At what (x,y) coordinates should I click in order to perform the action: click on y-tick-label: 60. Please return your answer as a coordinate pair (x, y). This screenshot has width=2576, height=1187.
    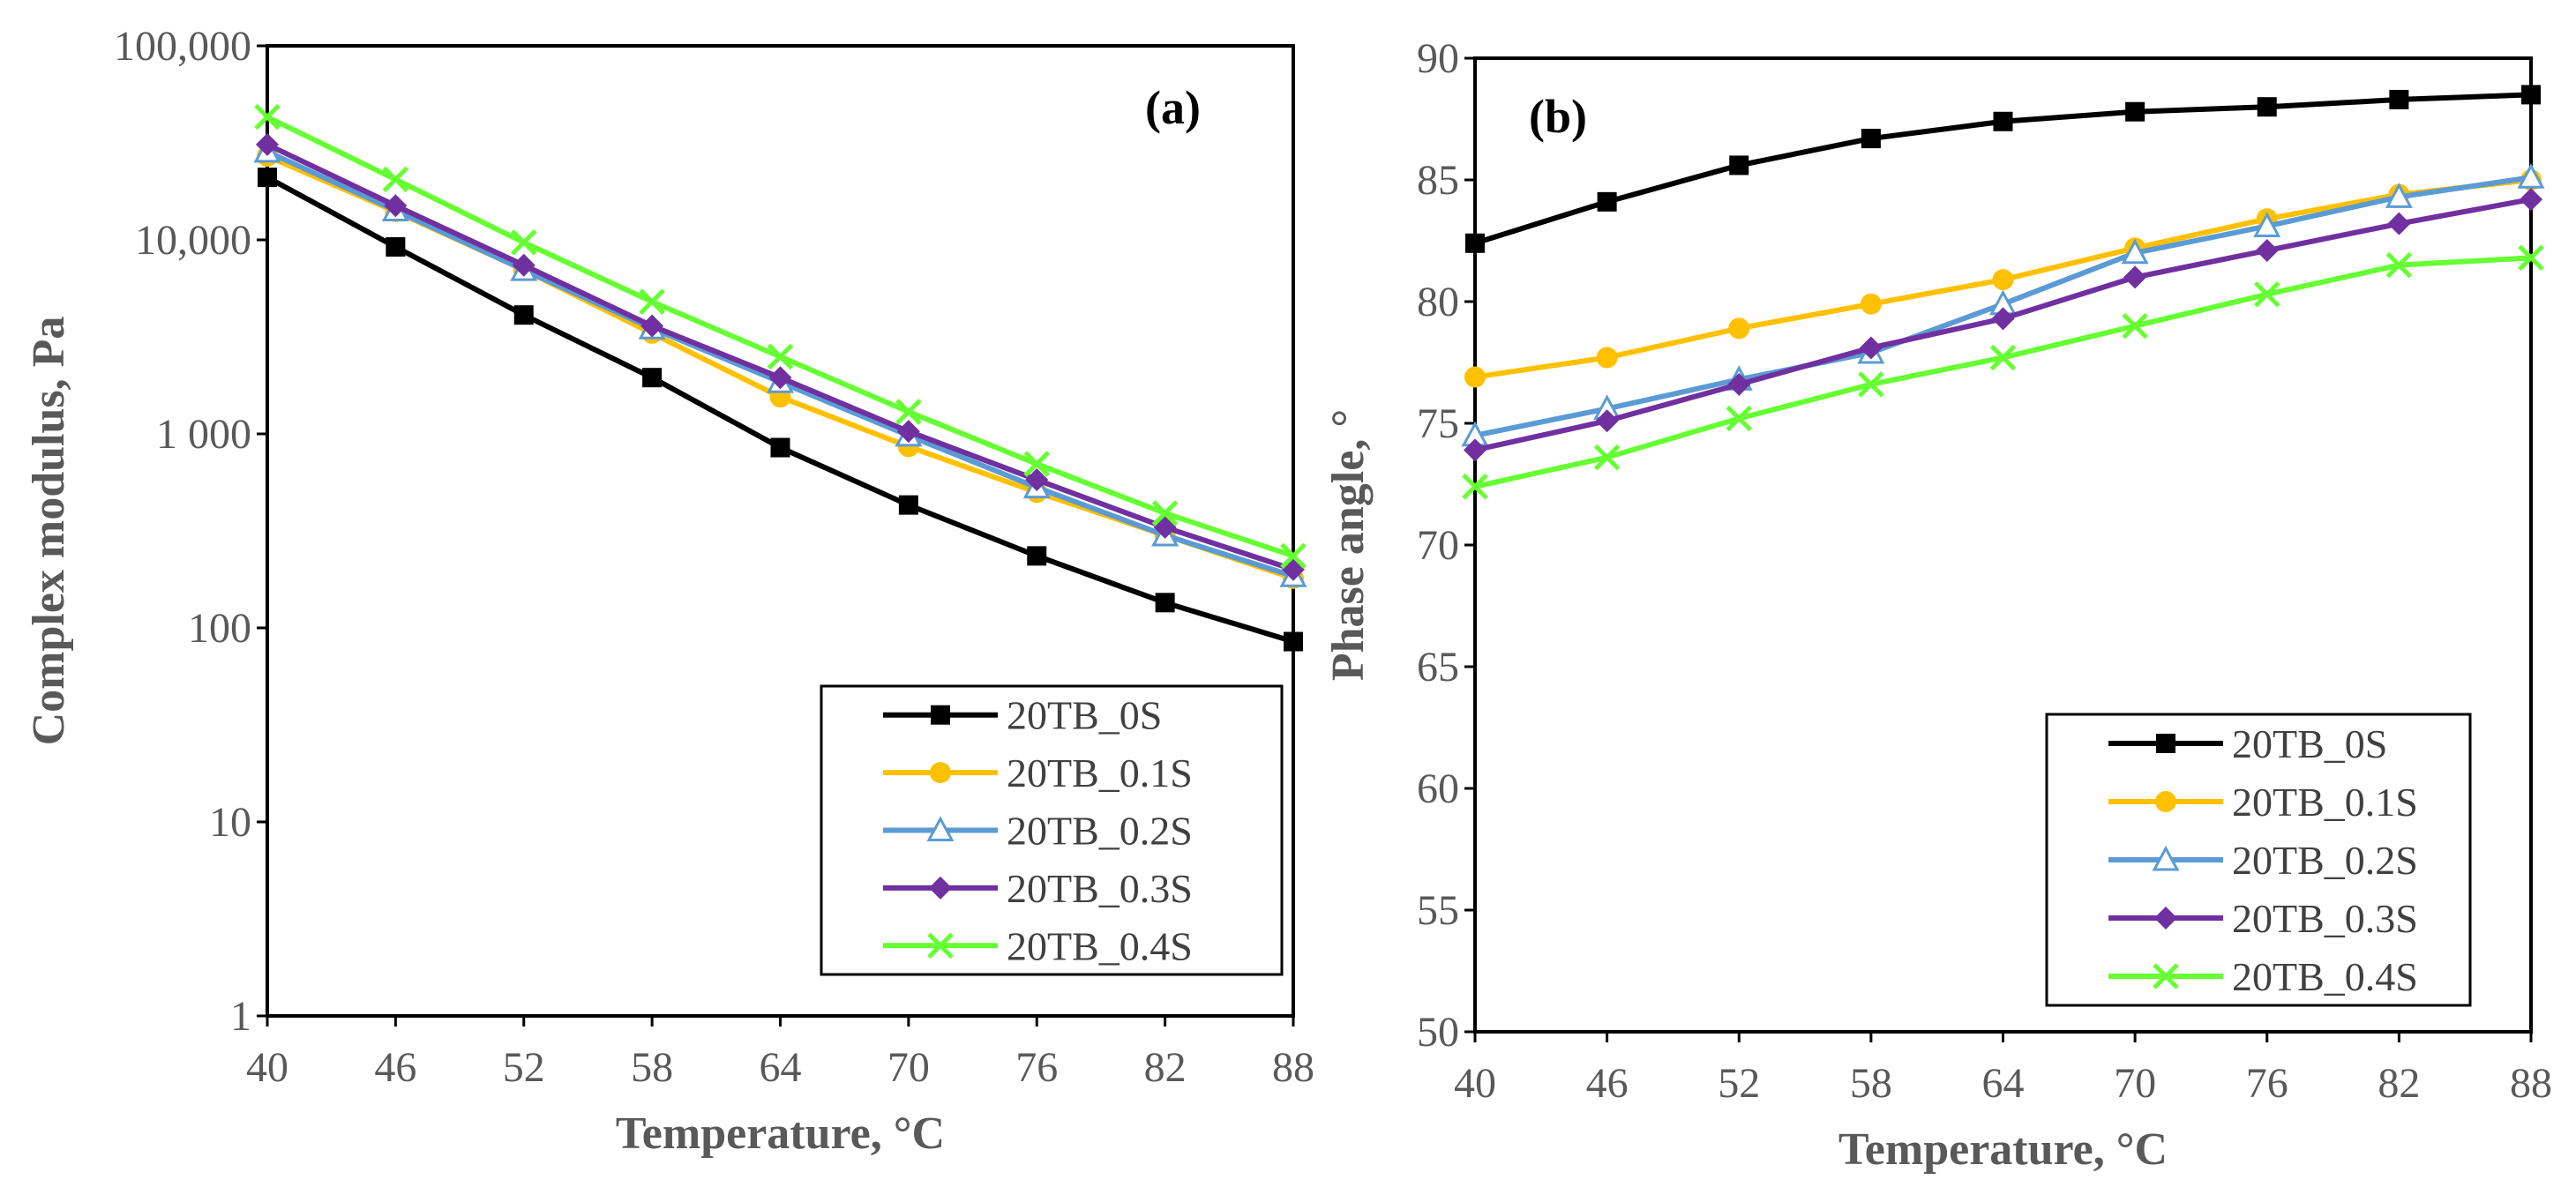
    Looking at the image, I should click on (1438, 788).